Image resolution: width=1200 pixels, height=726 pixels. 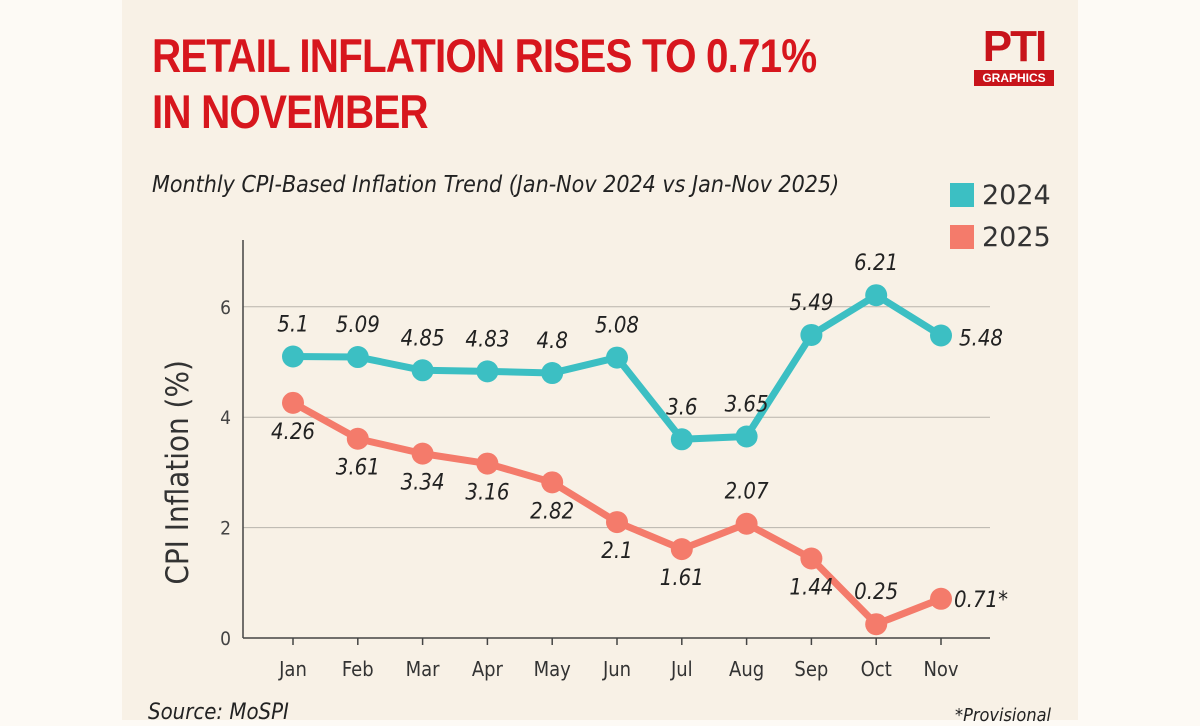 What do you see at coordinates (747, 492) in the screenshot?
I see `data-label-2025: 2.07` at bounding box center [747, 492].